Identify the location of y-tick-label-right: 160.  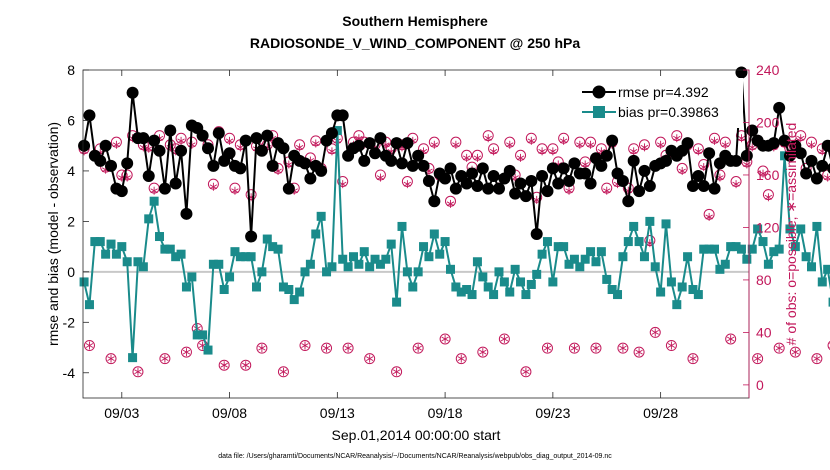
(768, 175).